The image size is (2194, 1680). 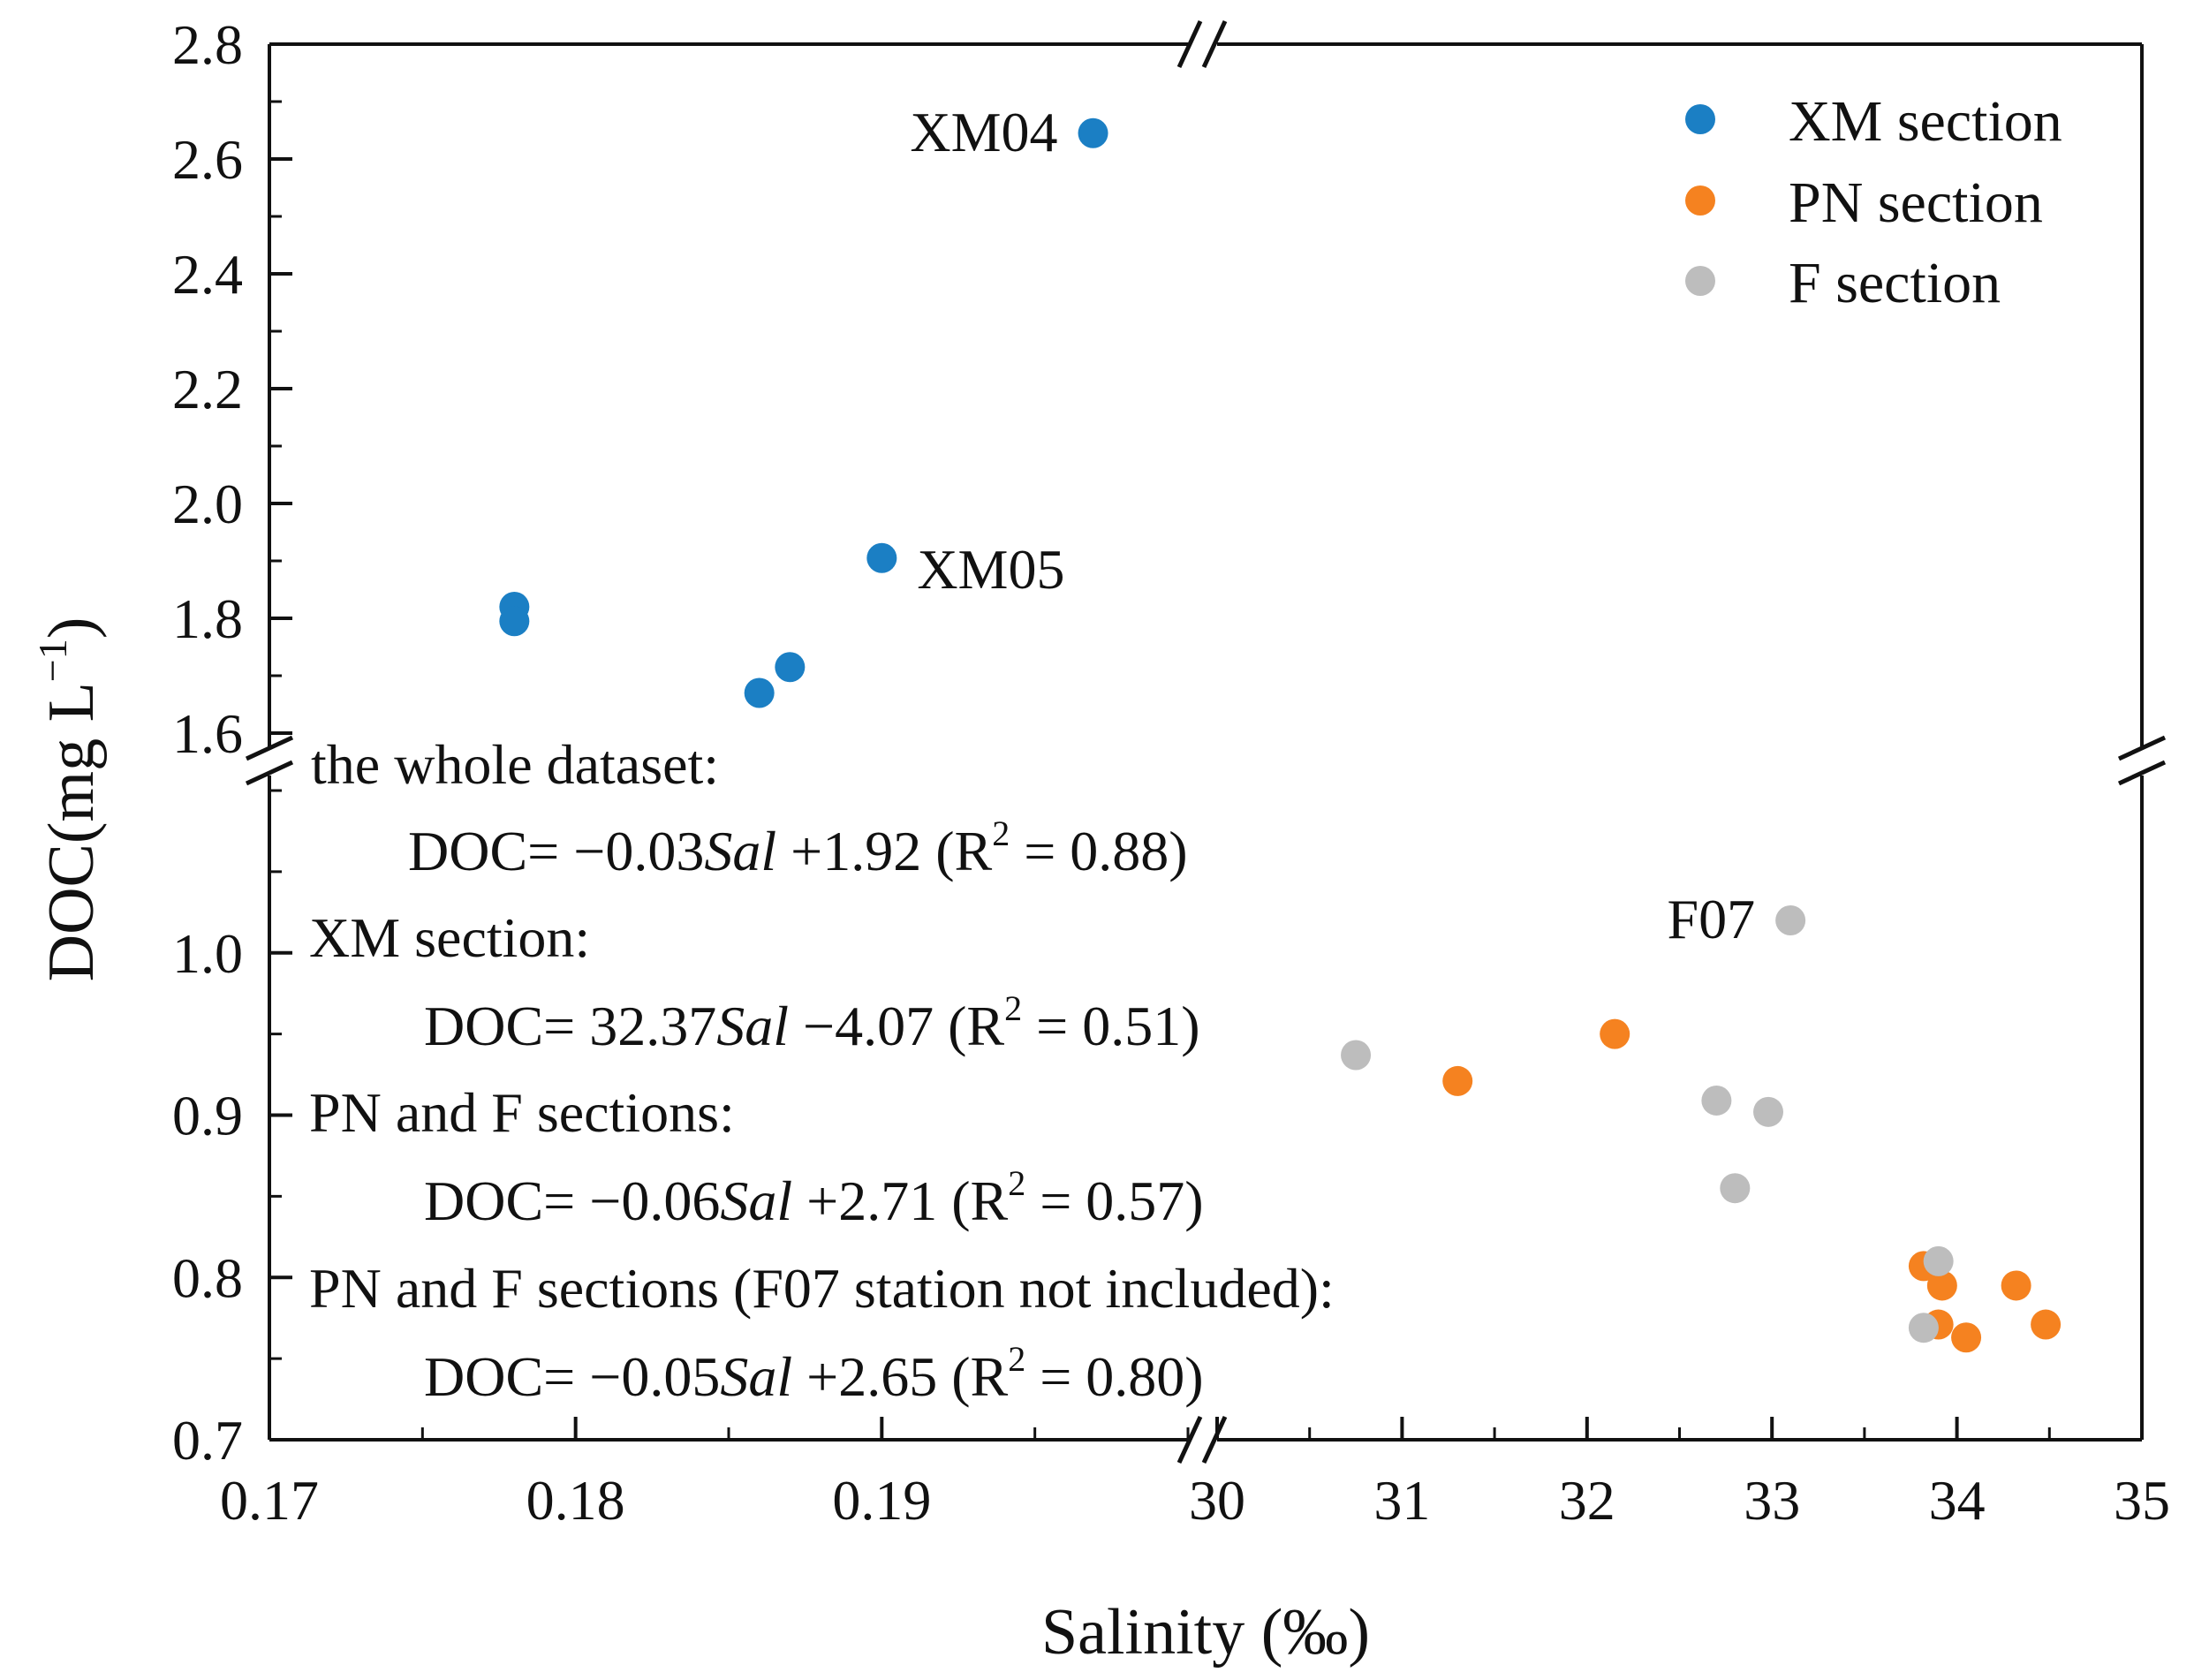 What do you see at coordinates (1587, 1500) in the screenshot?
I see `x-tick-label: 32` at bounding box center [1587, 1500].